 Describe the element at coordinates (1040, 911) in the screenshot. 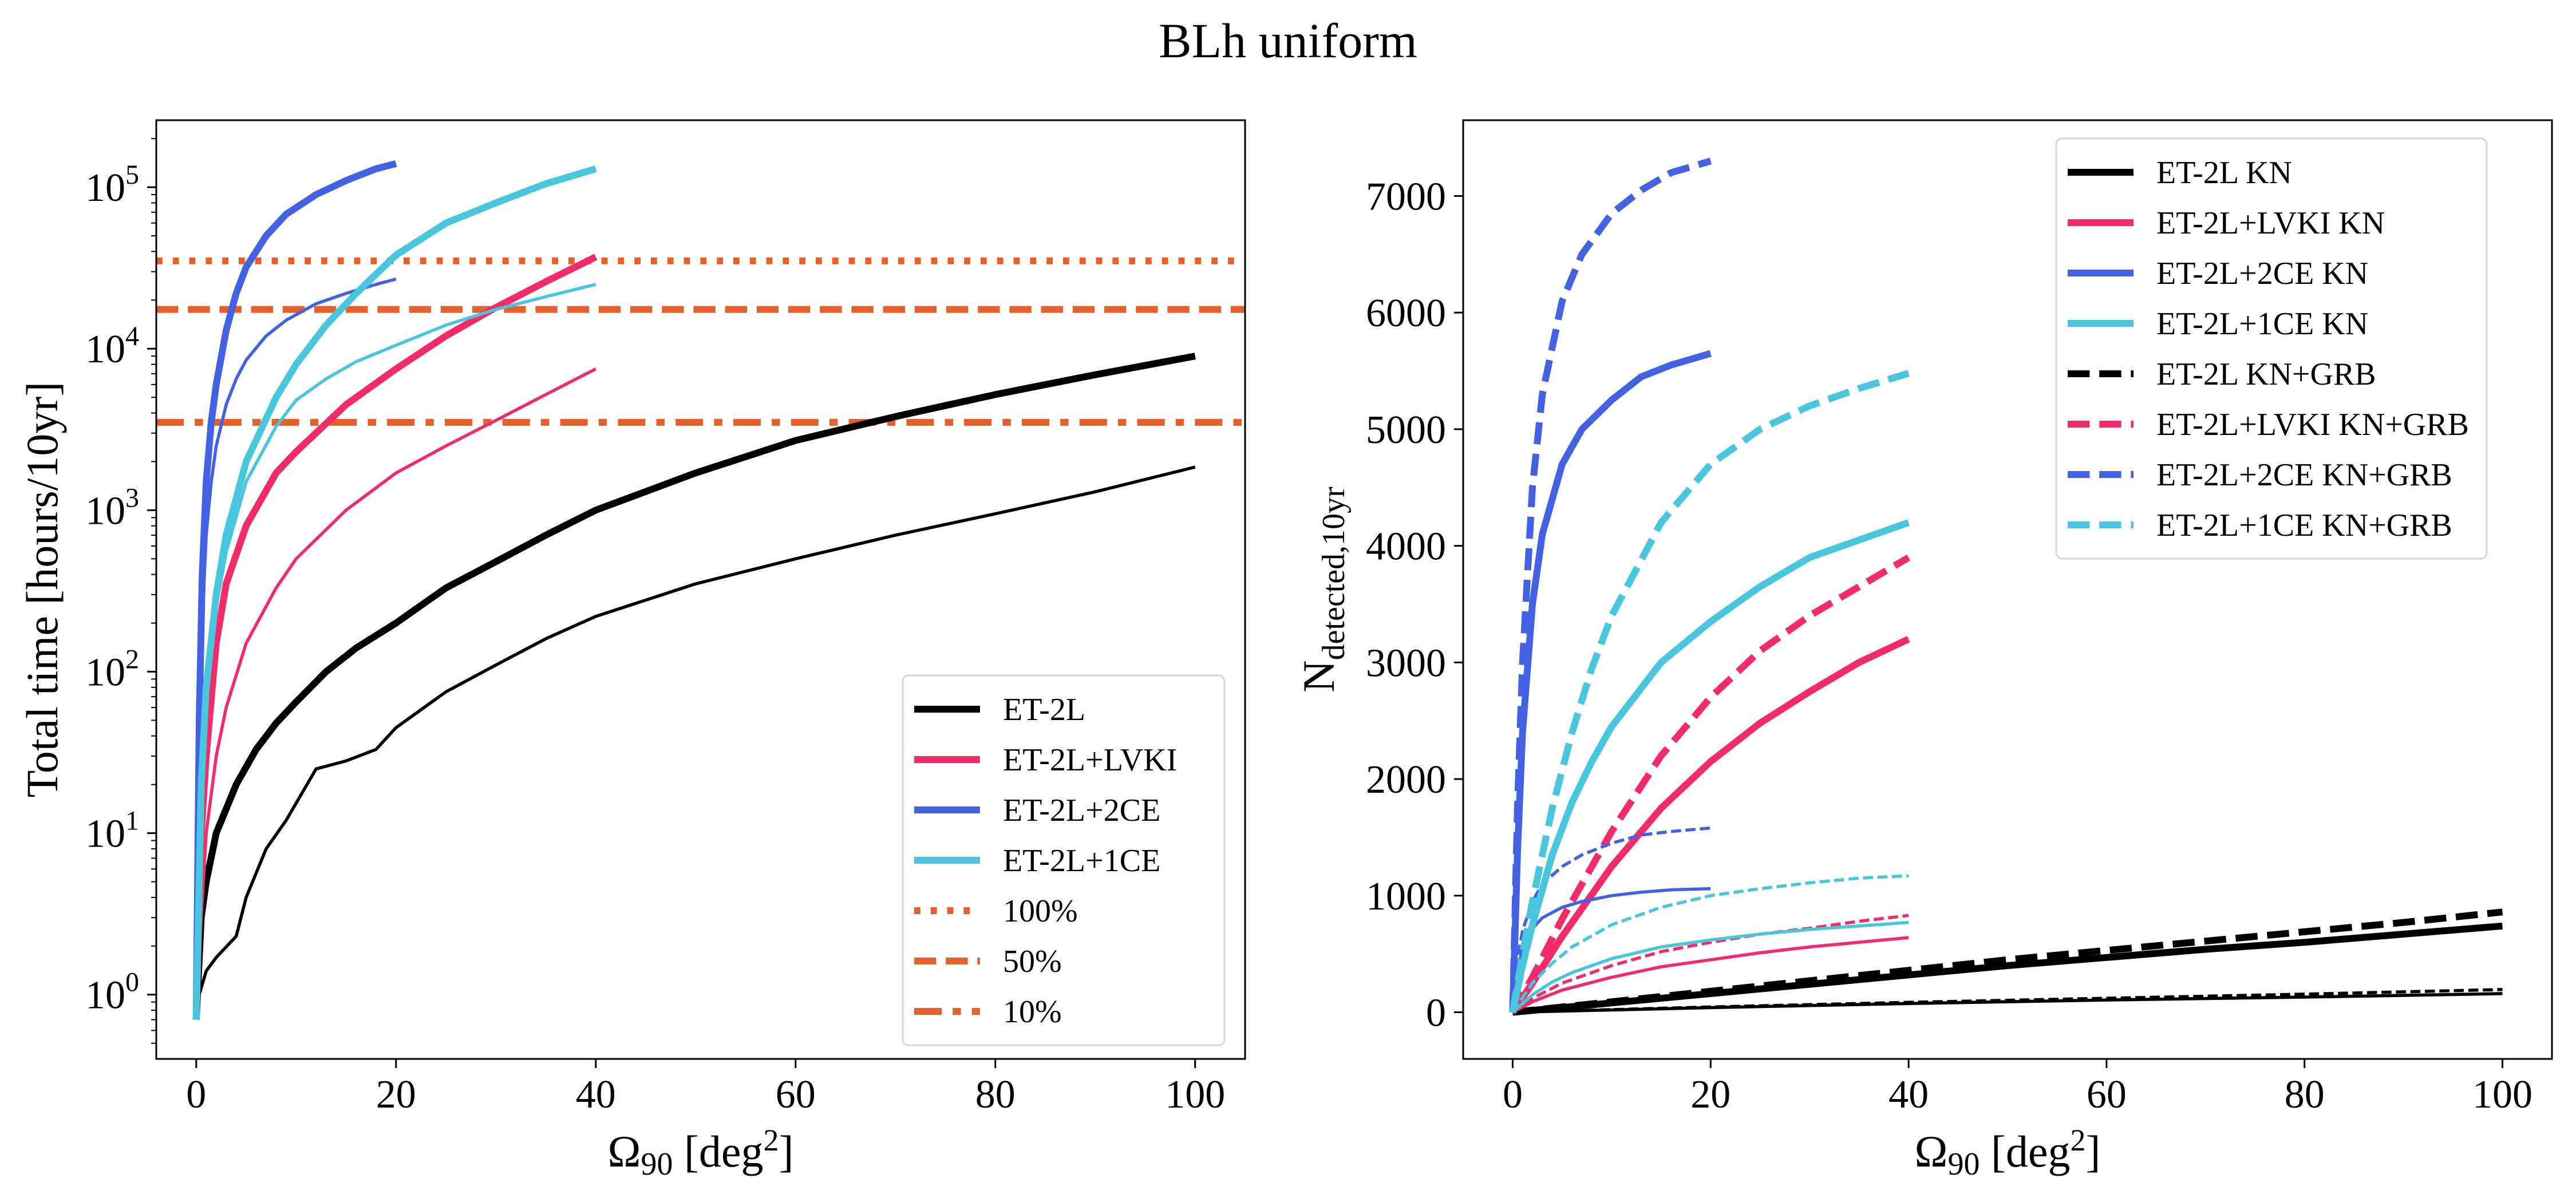

I see `legend-label: 100%` at that location.